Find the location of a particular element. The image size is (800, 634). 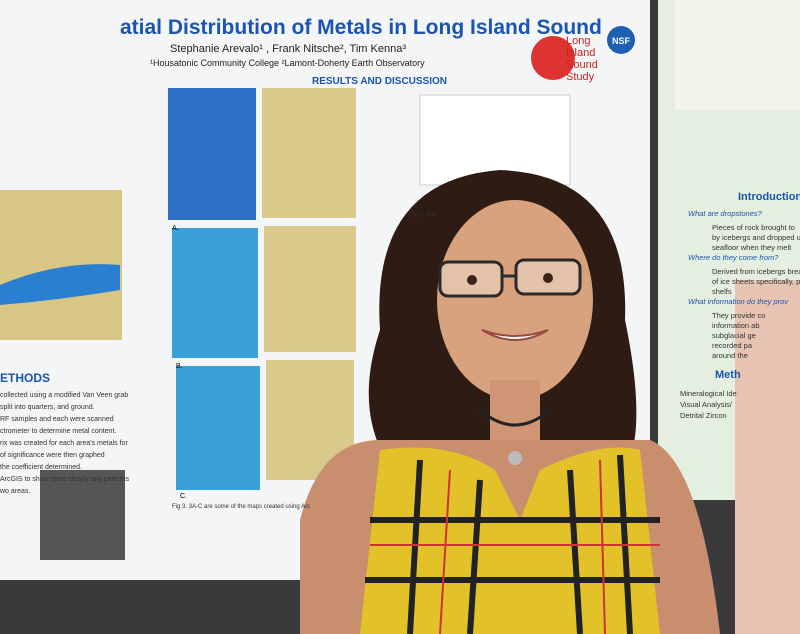

side-line: Pieces of rock brought to is located at coordinates (753, 227).